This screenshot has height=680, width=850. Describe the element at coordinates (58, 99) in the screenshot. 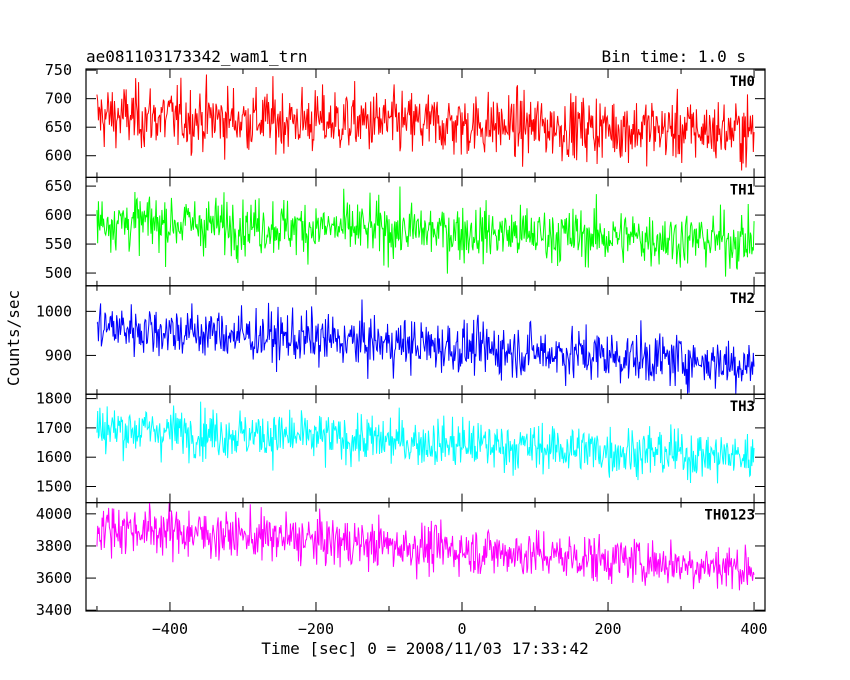

I see `y-tick-label: 700` at that location.